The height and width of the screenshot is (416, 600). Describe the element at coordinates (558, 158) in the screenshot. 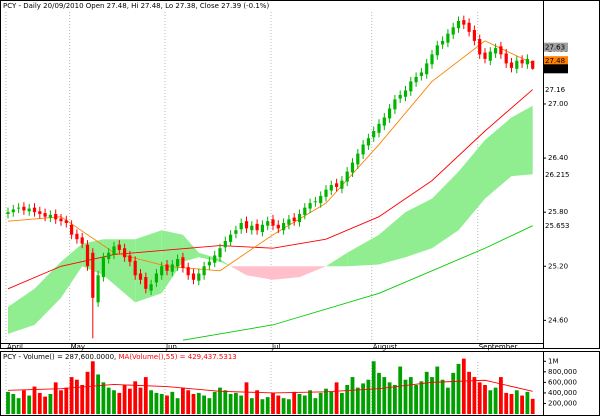

I see `y-tick-label: 26.40` at that location.